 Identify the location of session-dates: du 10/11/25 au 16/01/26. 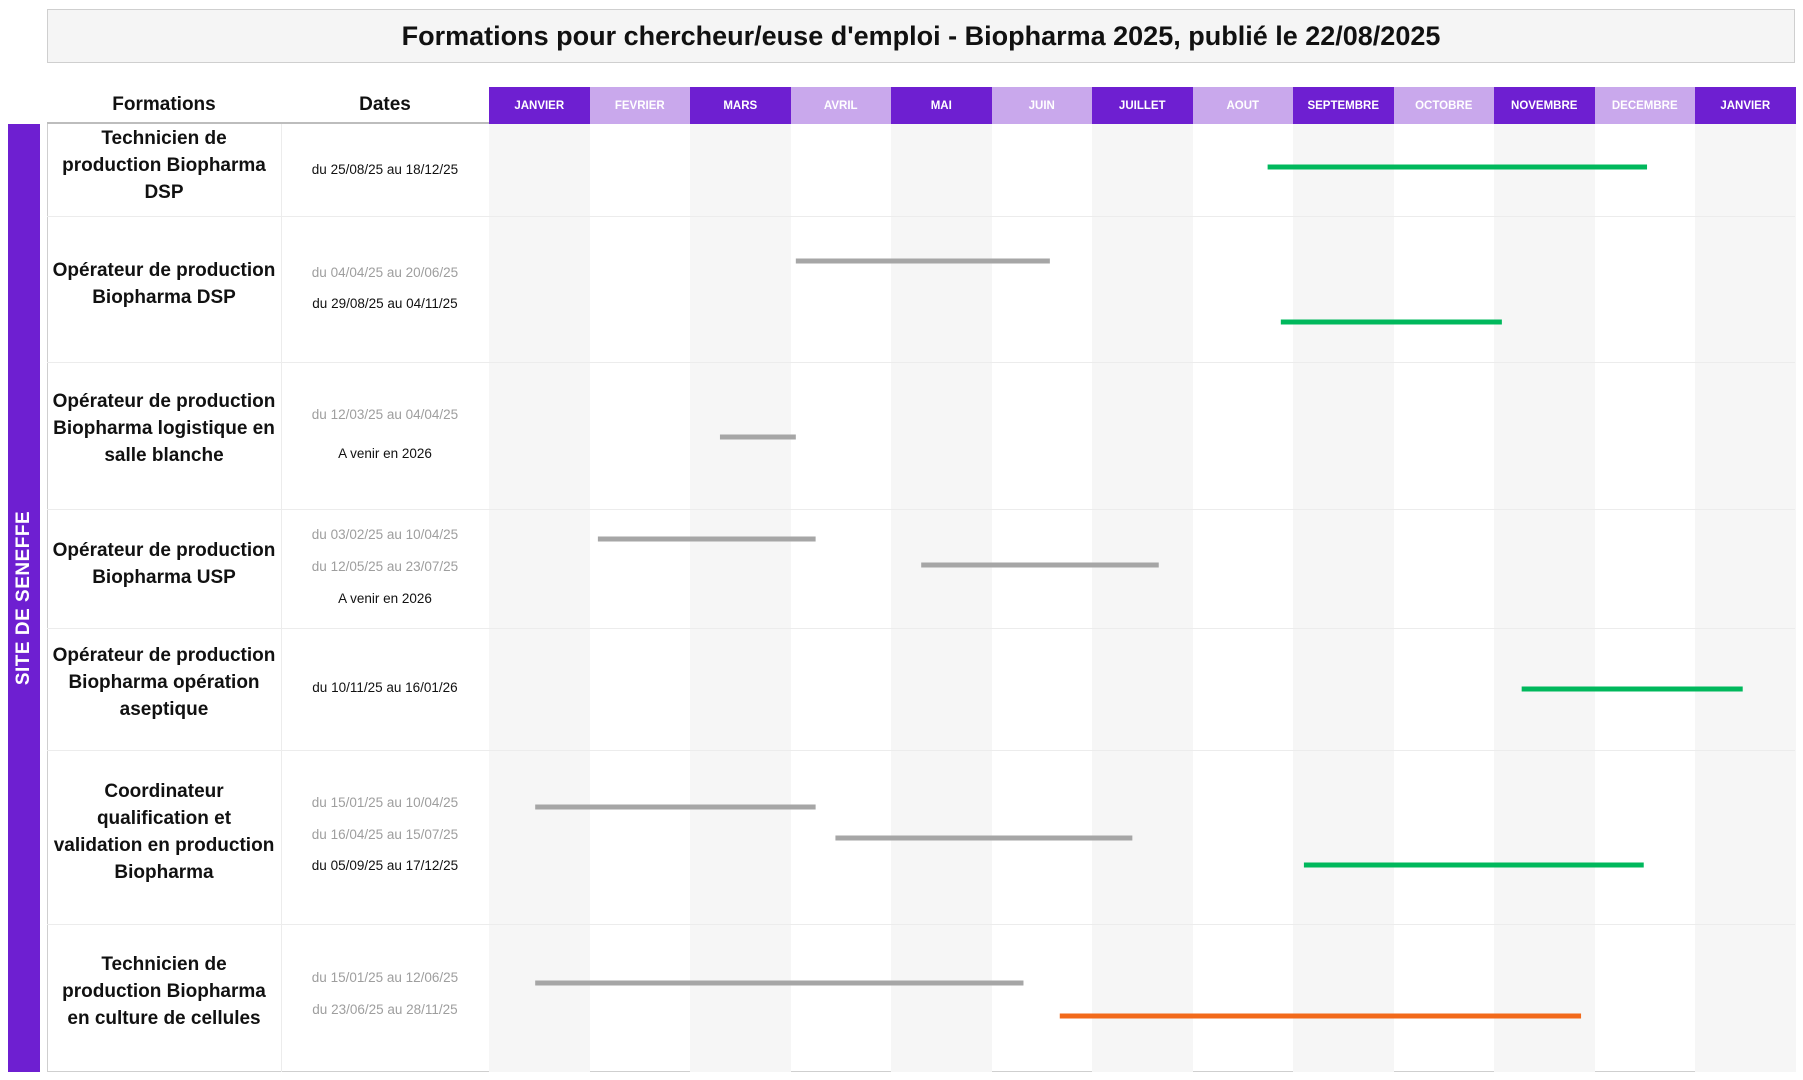
(385, 687).